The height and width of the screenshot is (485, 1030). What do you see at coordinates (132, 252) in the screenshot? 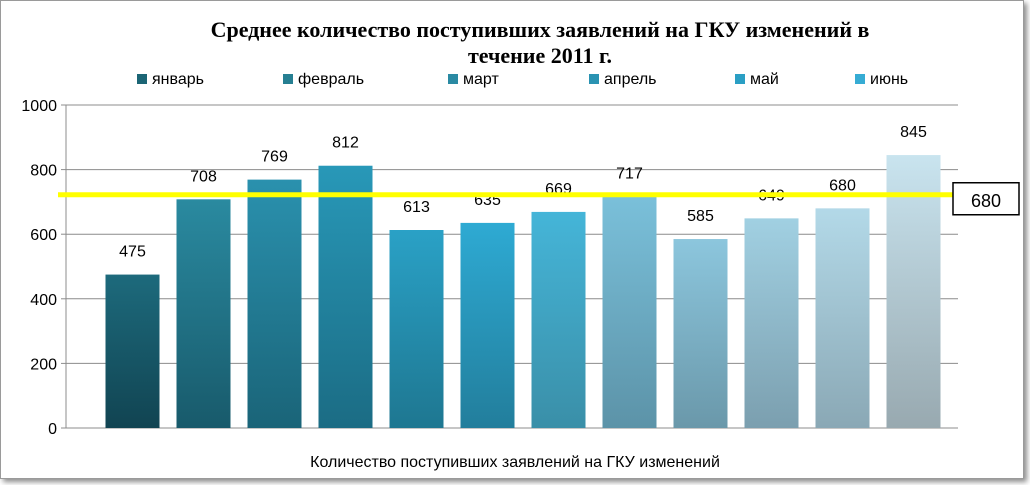
I see `data-label: 475` at bounding box center [132, 252].